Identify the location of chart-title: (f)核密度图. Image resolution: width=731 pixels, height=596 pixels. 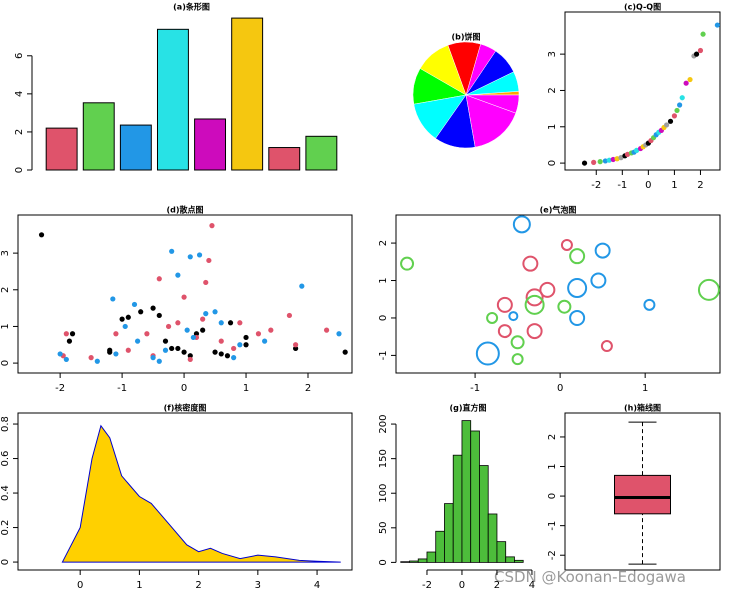
(185, 408).